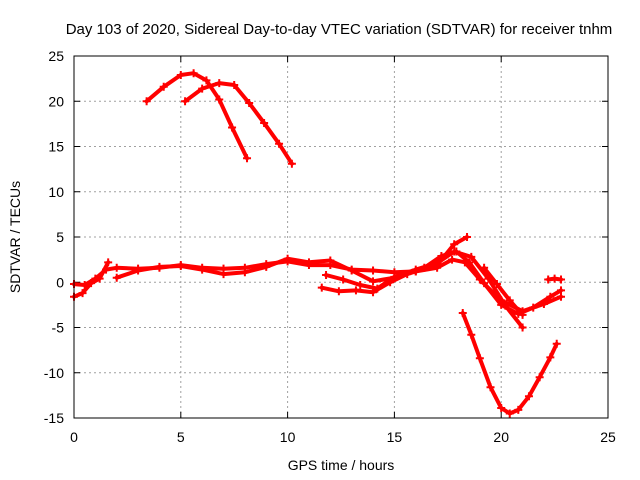 This screenshot has width=640, height=480. I want to click on y-tick-label: -10, so click(54, 373).